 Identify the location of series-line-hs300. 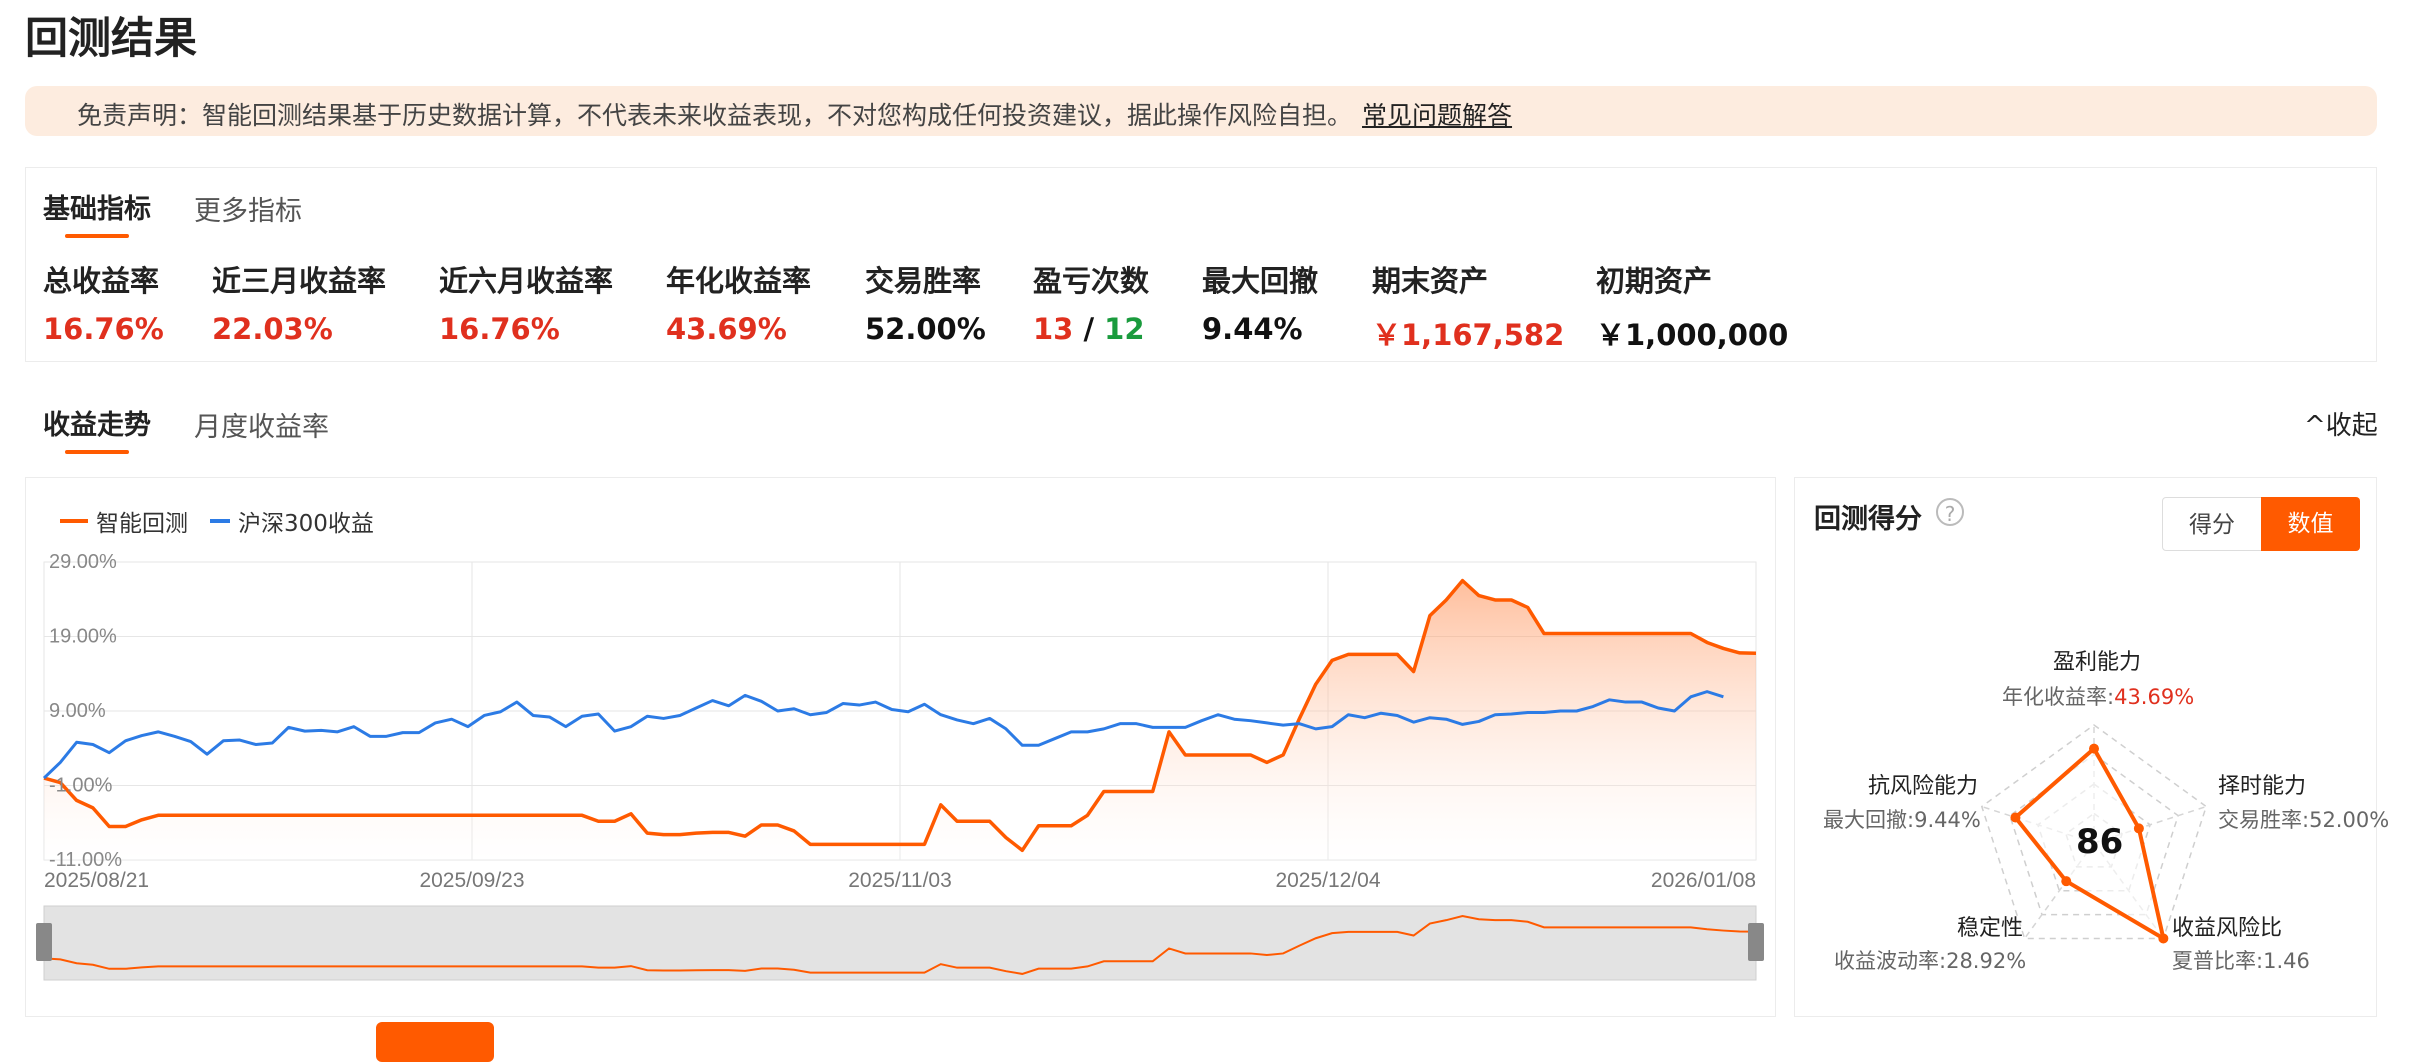
(883, 735).